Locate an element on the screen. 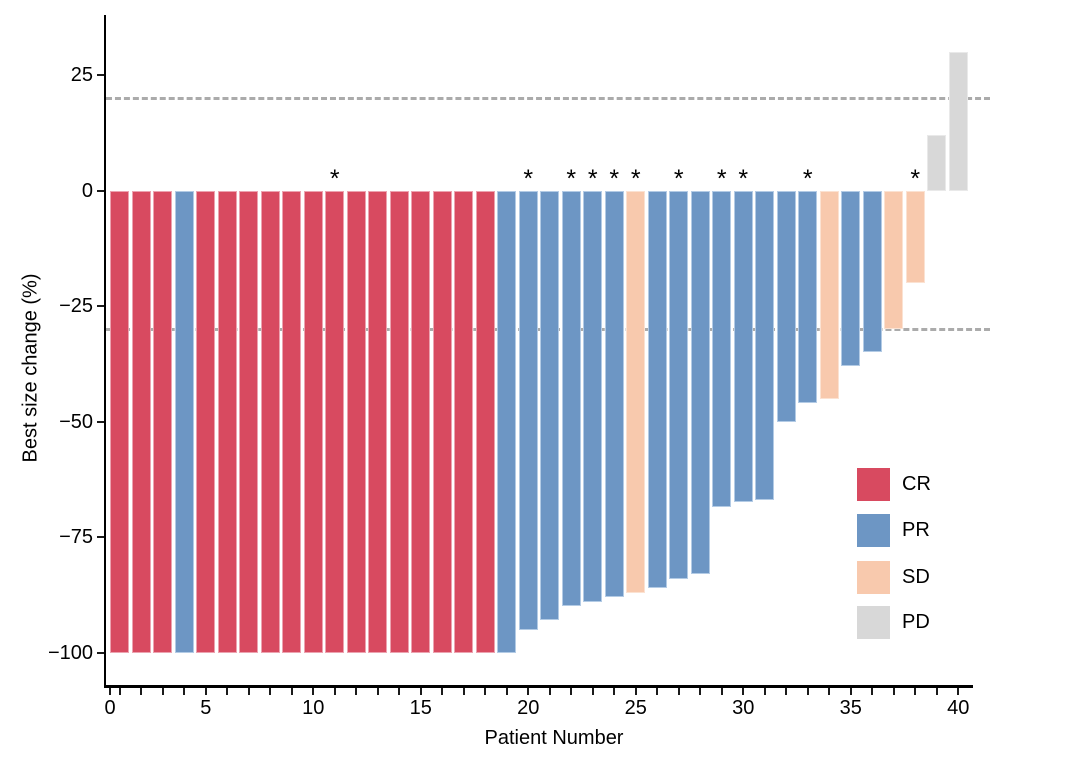 The width and height of the screenshot is (1080, 763). x-tick-label: 20 is located at coordinates (528, 708).